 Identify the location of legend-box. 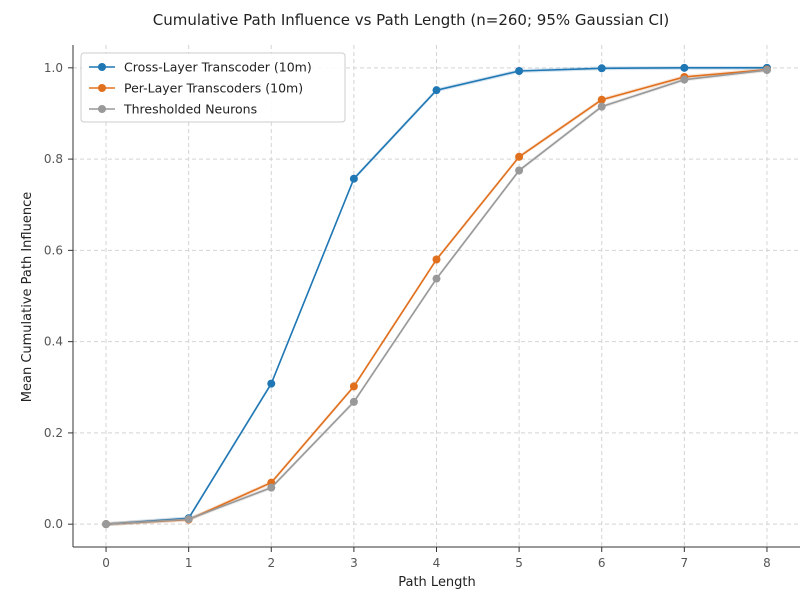
(213, 87).